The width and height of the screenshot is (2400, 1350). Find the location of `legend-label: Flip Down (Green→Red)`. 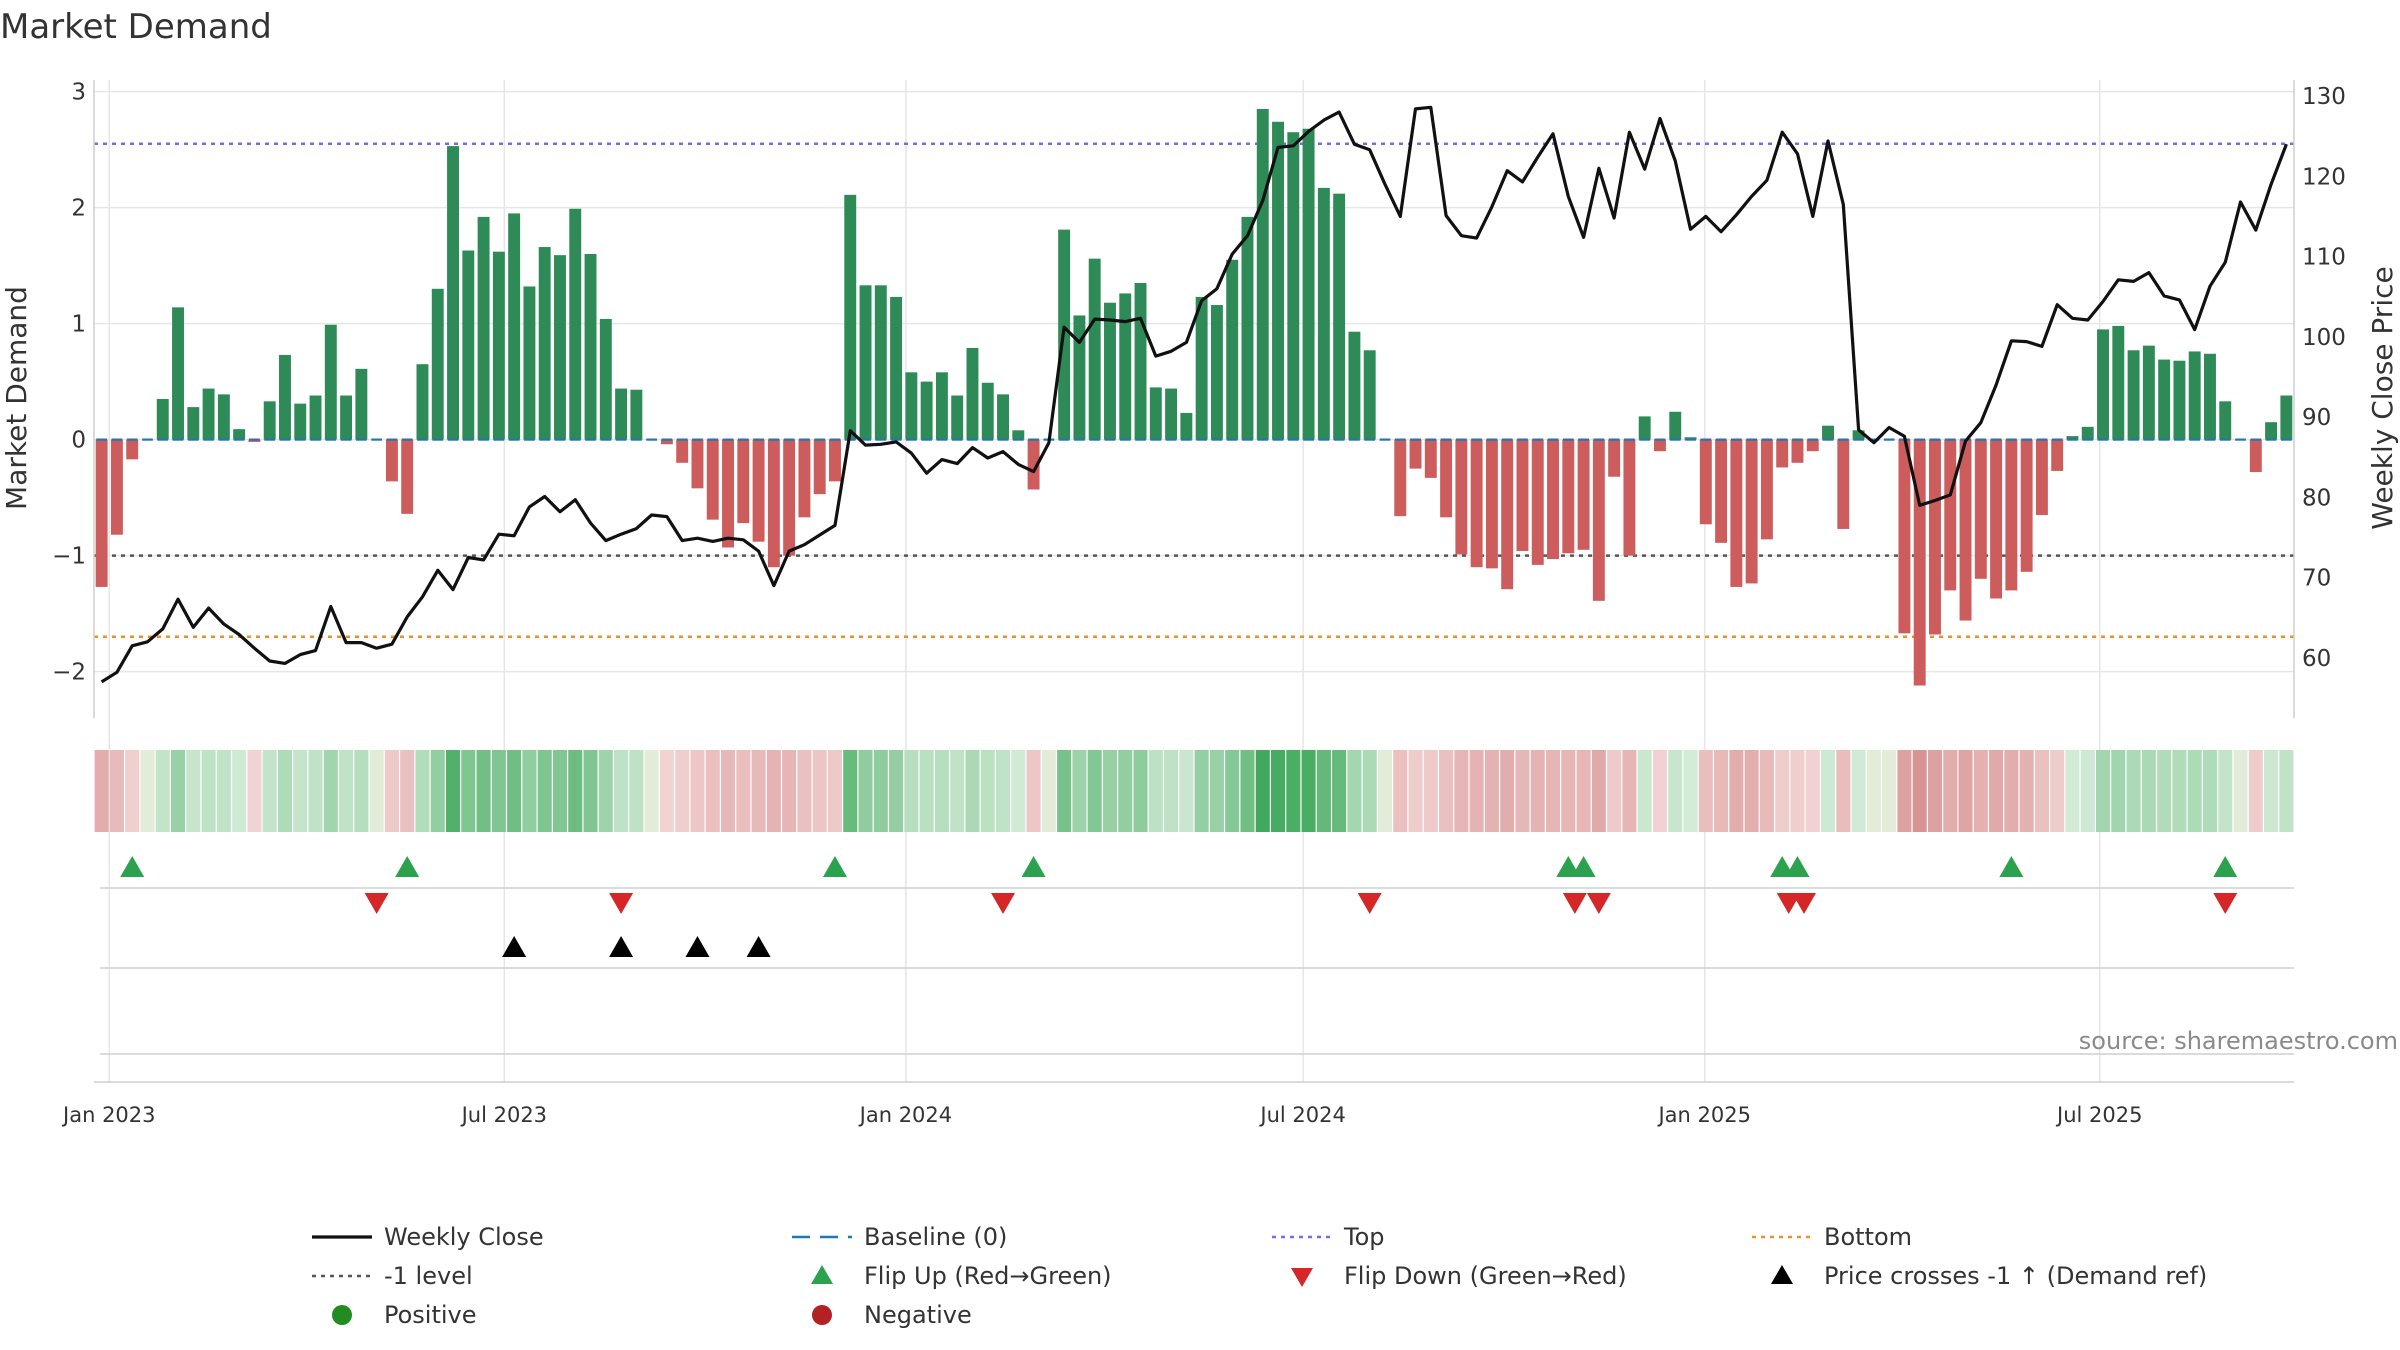

legend-label: Flip Down (Green→Red) is located at coordinates (1485, 1276).